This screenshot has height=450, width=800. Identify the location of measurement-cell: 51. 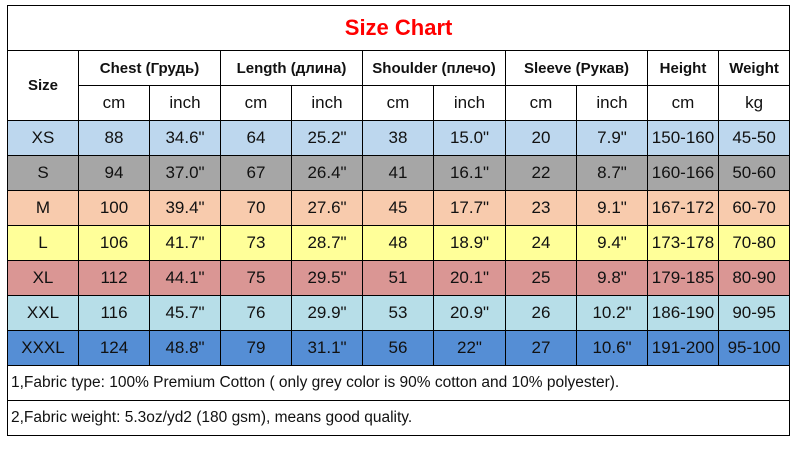
(398, 278).